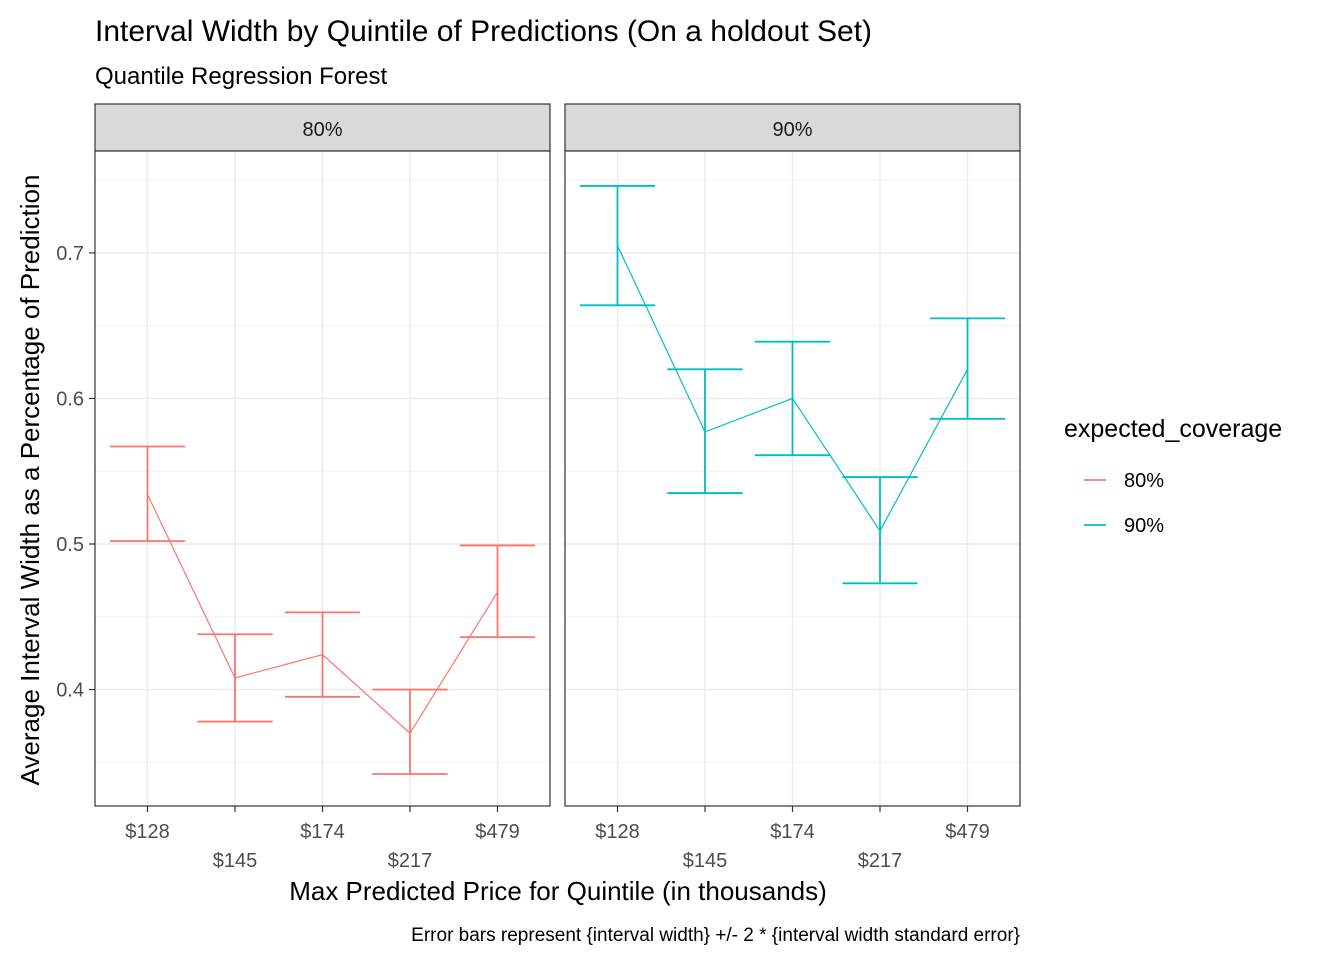 Image resolution: width=1344 pixels, height=960 pixels. I want to click on y-tick-label: 0.5, so click(70, 545).